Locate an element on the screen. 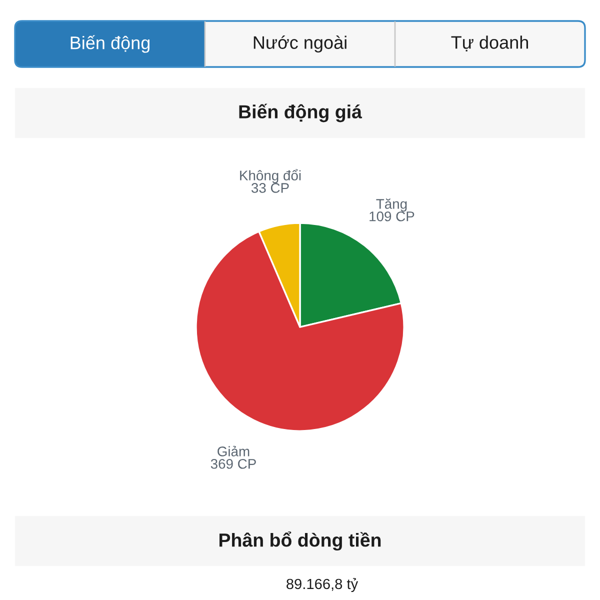 This screenshot has width=600, height=600. data-label: 109 CP is located at coordinates (392, 216).